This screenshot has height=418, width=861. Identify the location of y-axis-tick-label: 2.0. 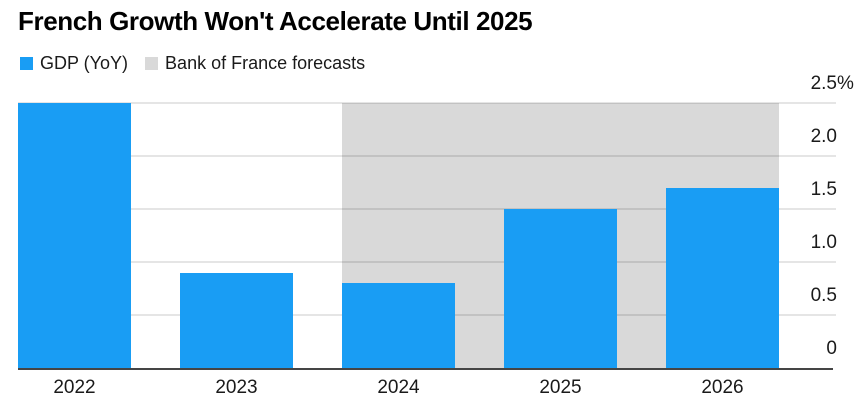
(824, 136).